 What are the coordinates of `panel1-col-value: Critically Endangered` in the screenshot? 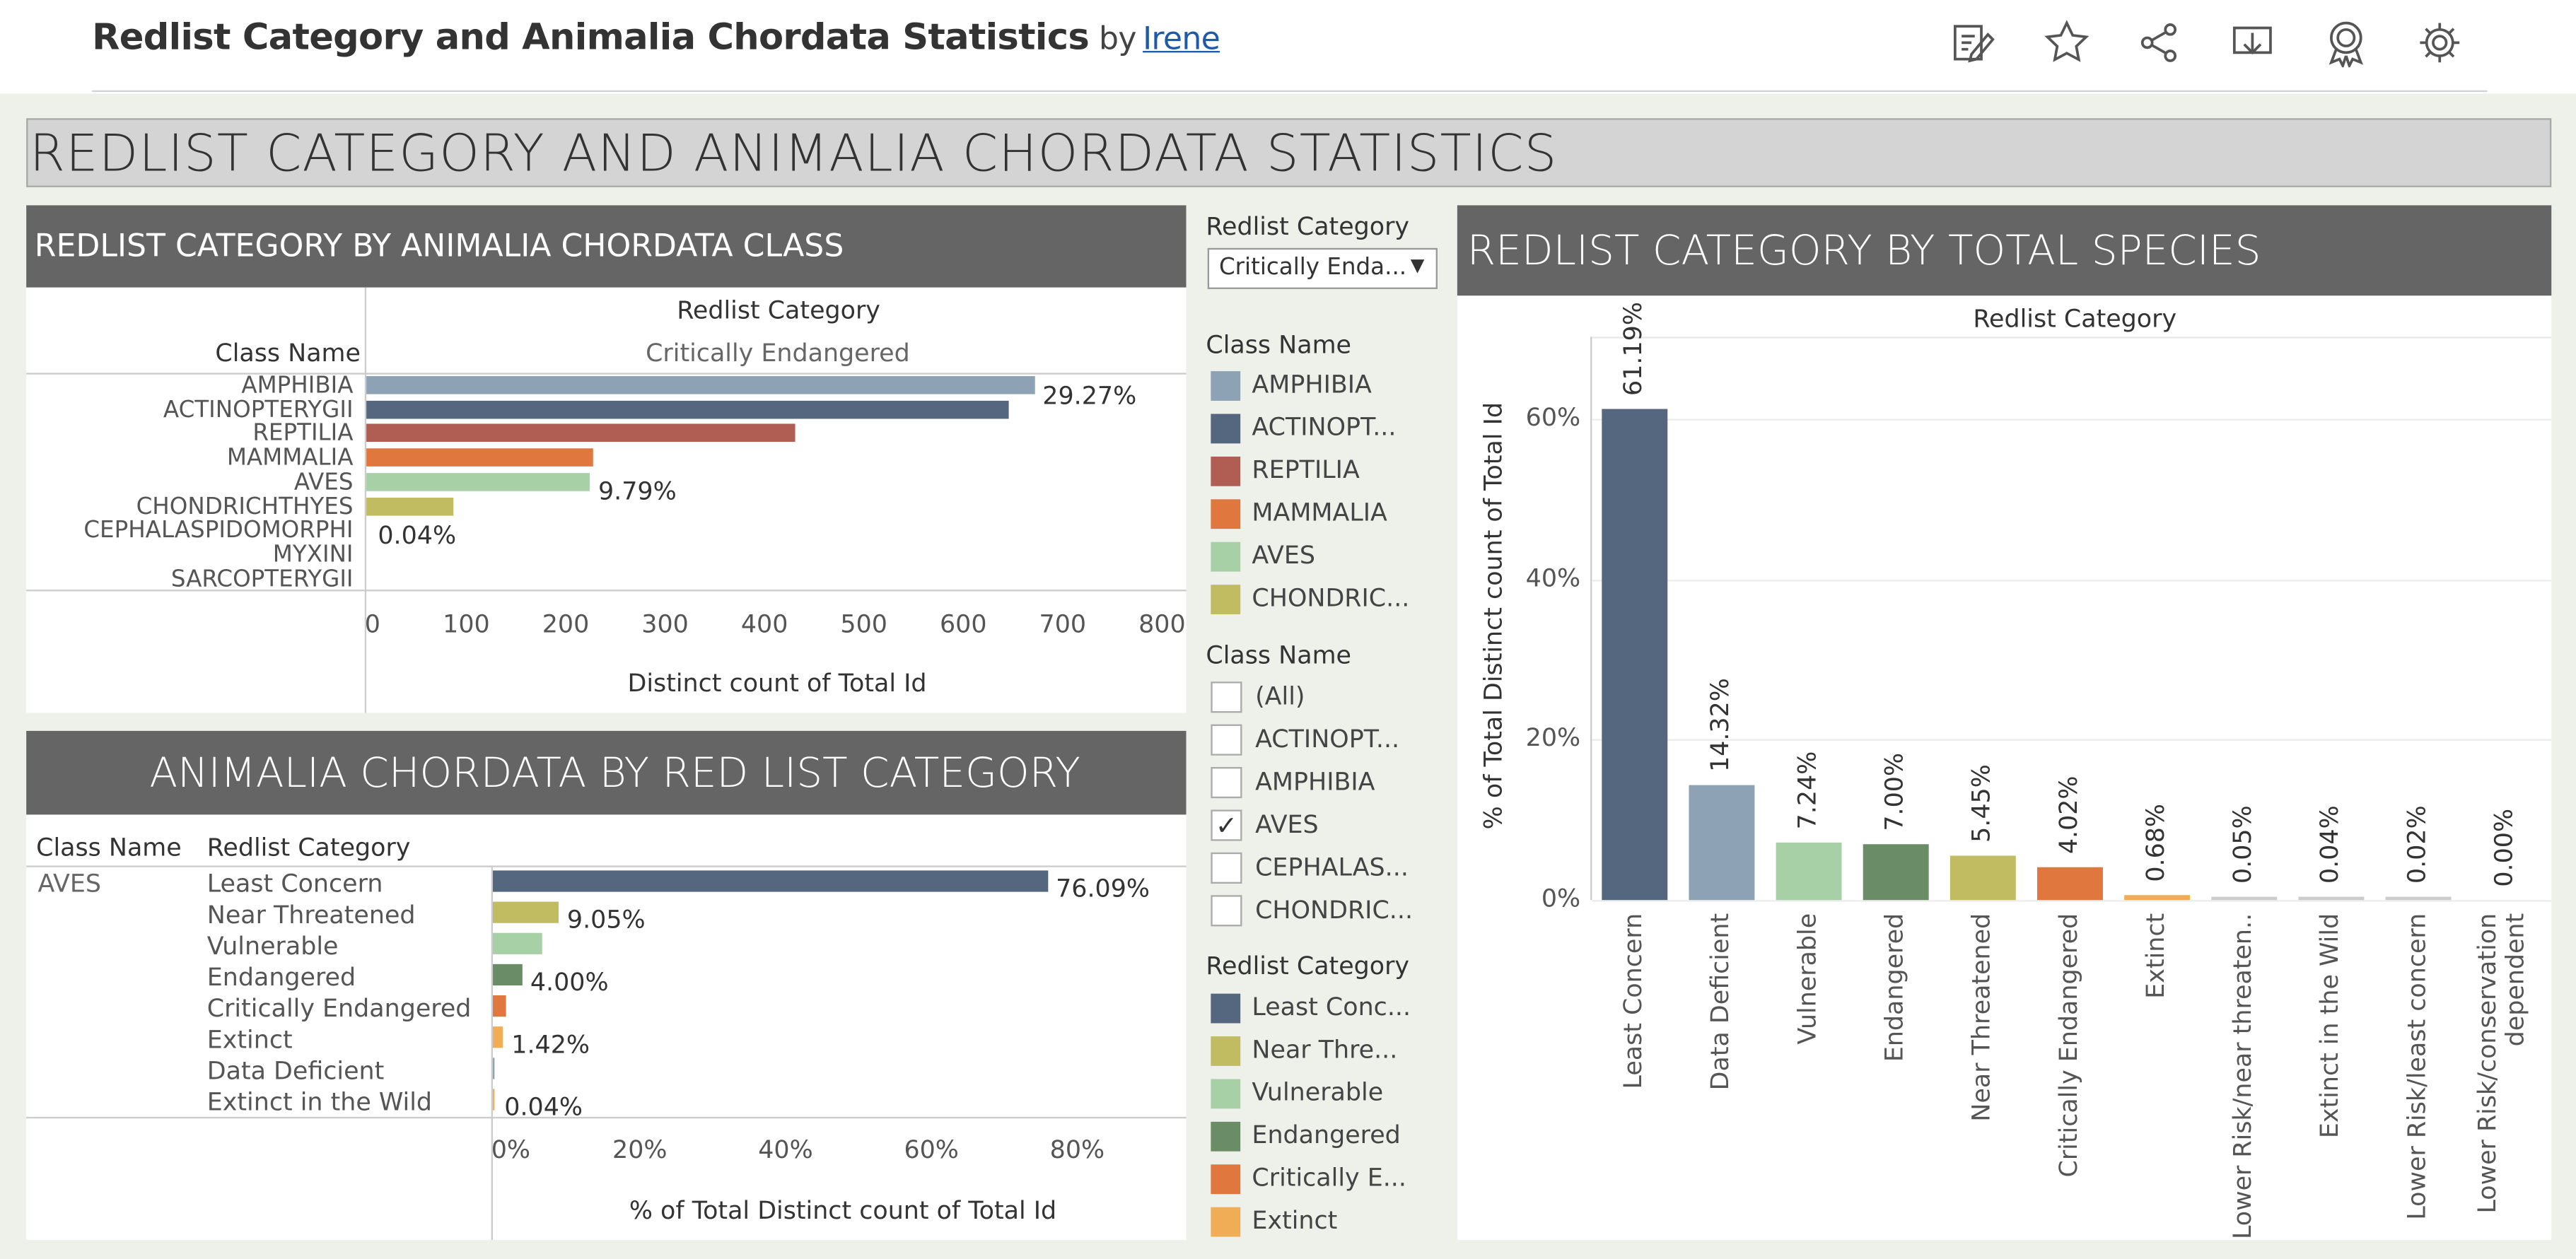 It's located at (778, 353).